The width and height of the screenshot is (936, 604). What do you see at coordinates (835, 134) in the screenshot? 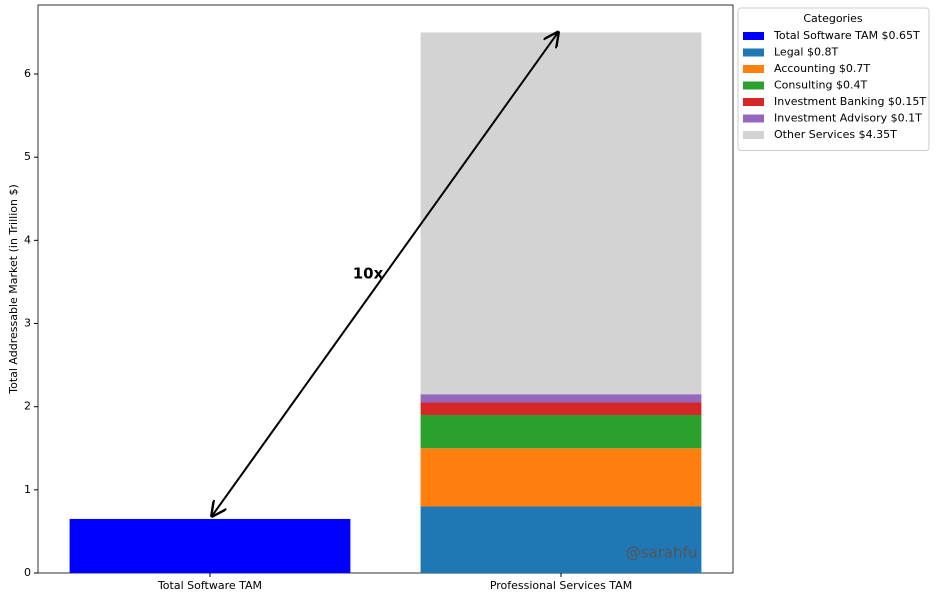
I see `legend-label: Other Services $4.35T` at bounding box center [835, 134].